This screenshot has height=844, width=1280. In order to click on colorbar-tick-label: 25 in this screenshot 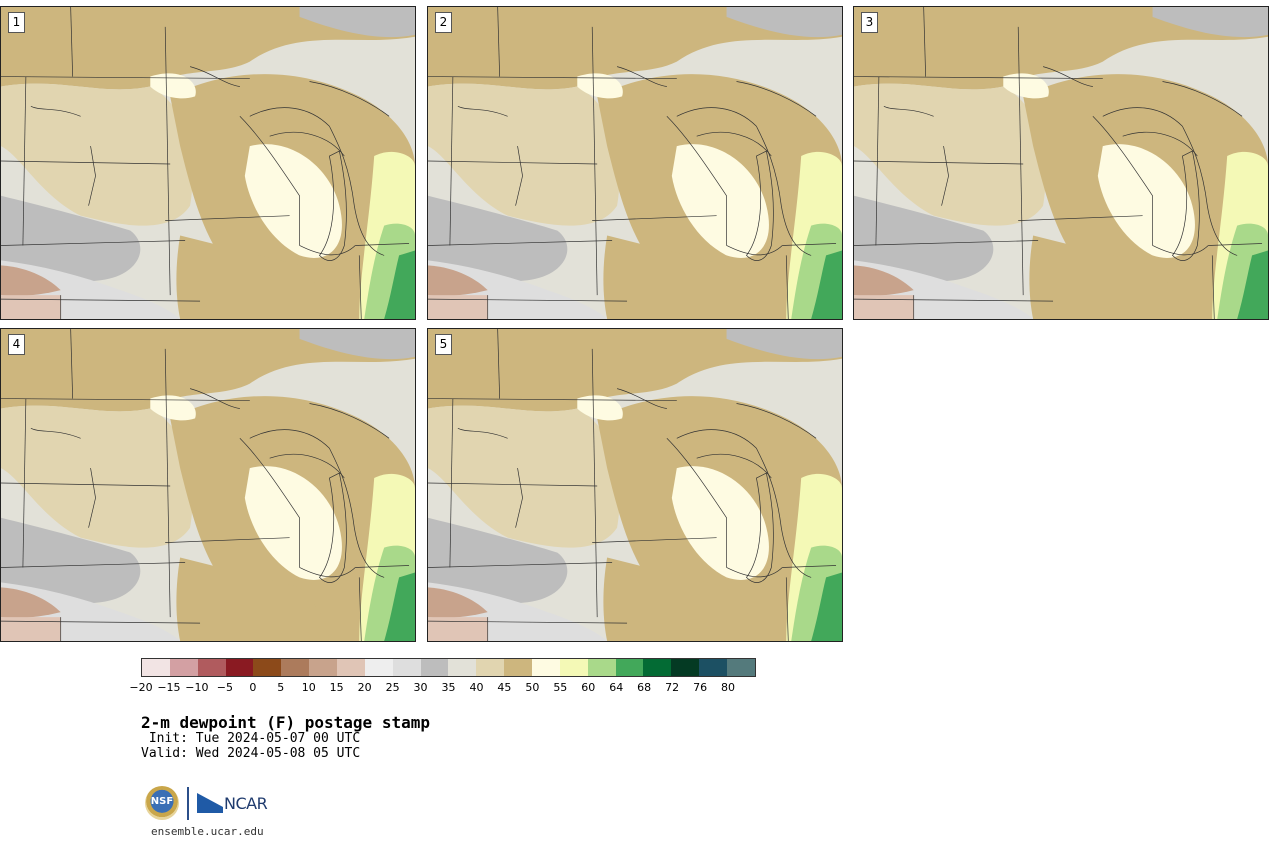, I will do `click(392, 687)`.